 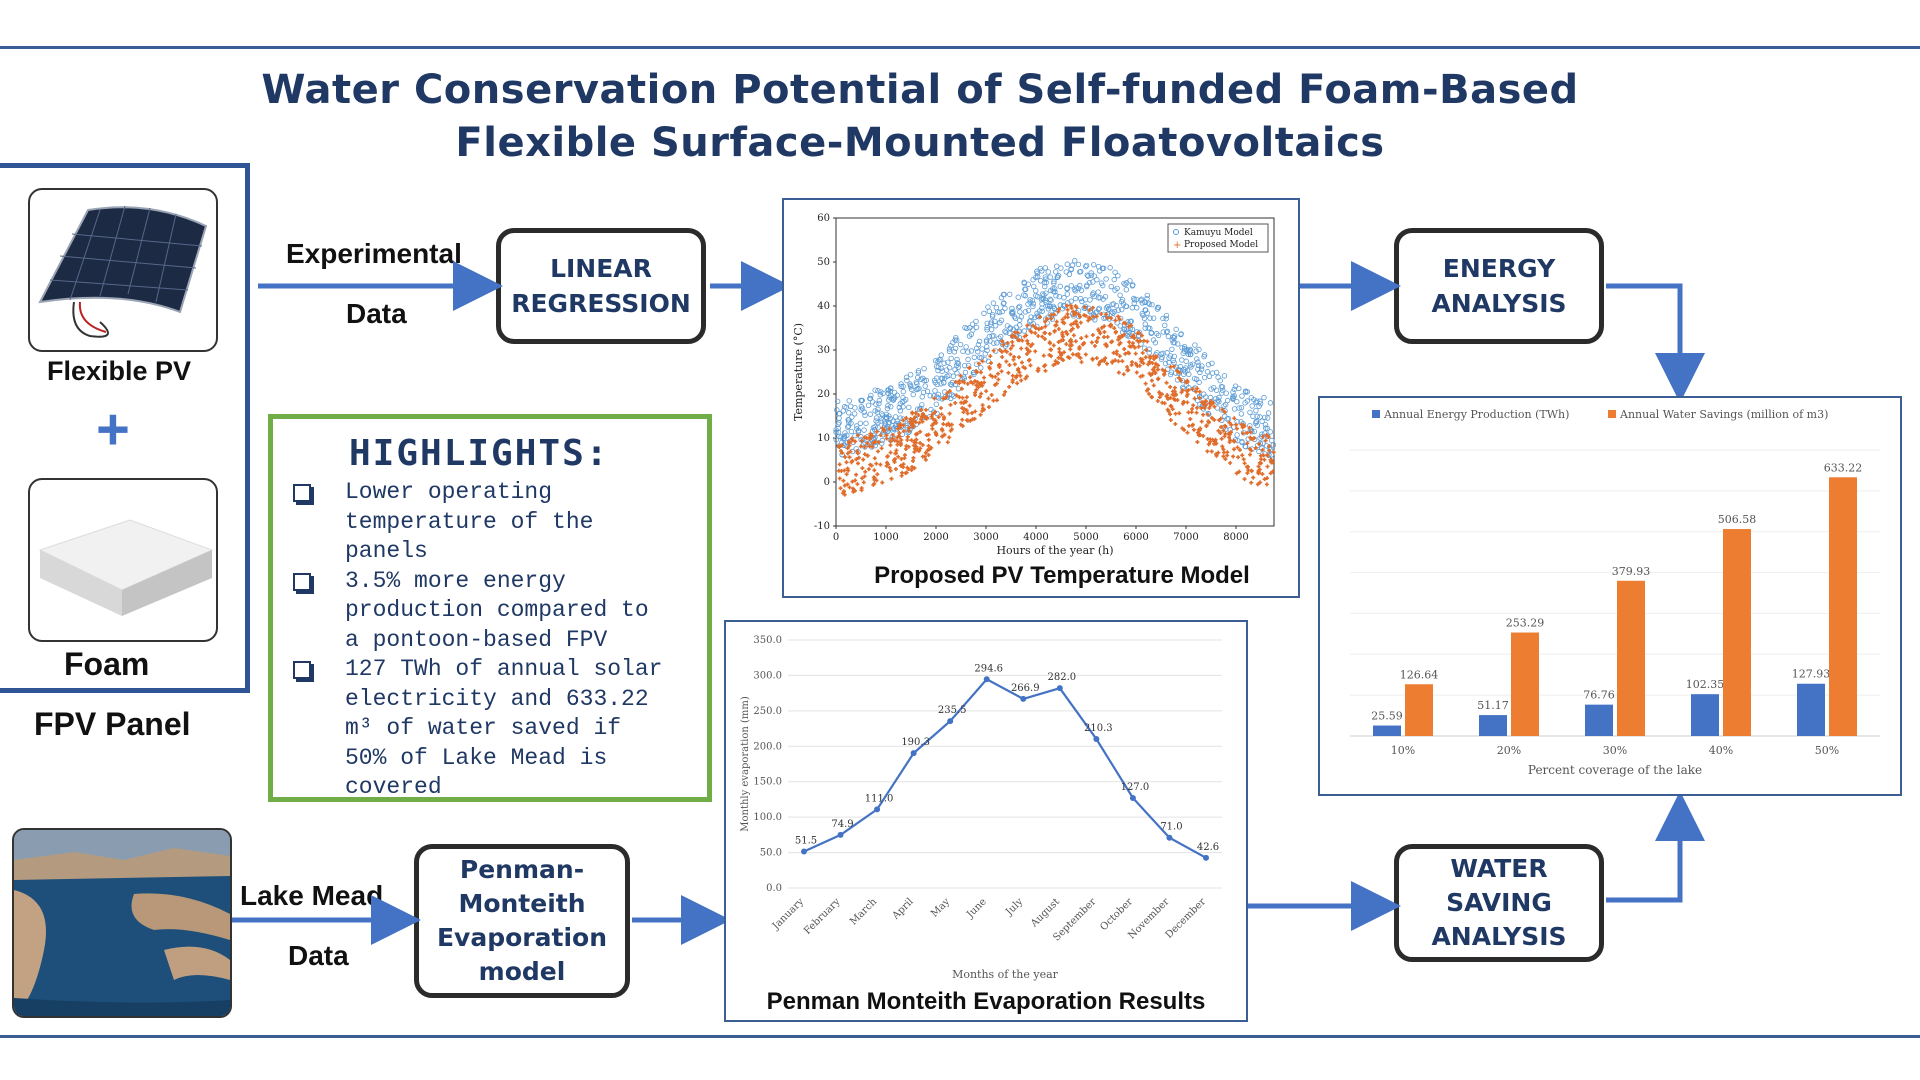 What do you see at coordinates (1218, 238) in the screenshot?
I see `legend-frame` at bounding box center [1218, 238].